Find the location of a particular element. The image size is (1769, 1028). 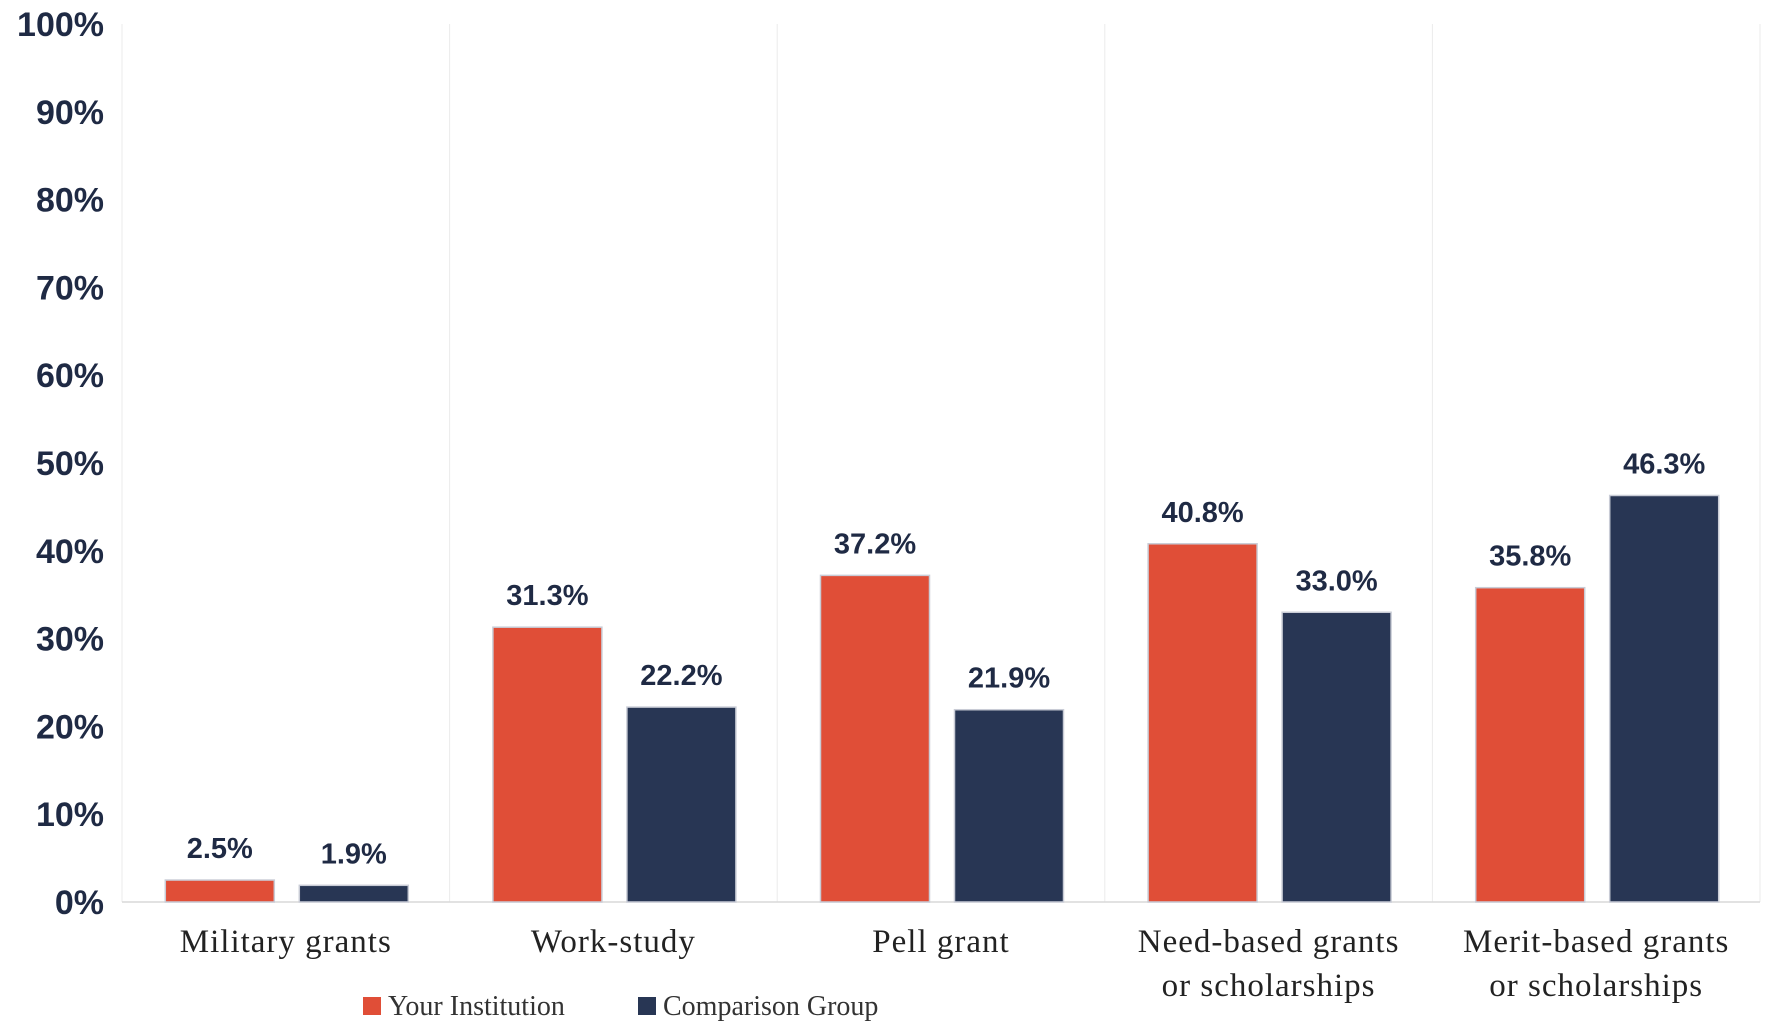

category-label-line: Military grants is located at coordinates (286, 942).